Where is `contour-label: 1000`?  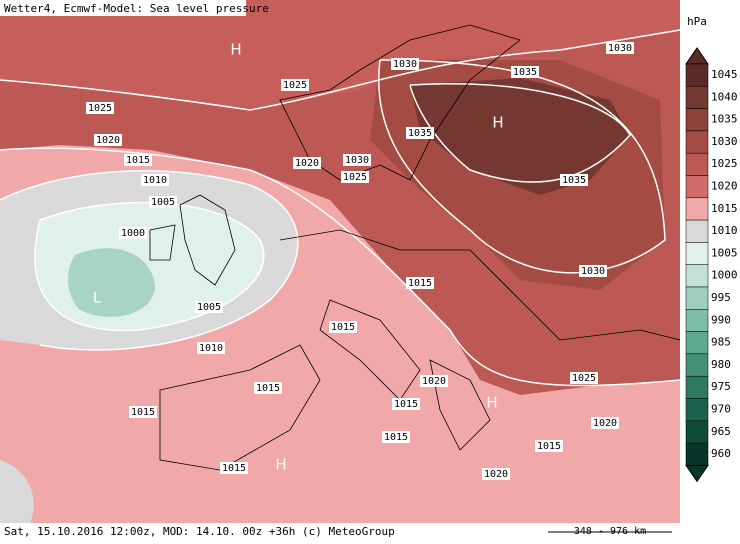
contour-label: 1000 is located at coordinates (133, 233).